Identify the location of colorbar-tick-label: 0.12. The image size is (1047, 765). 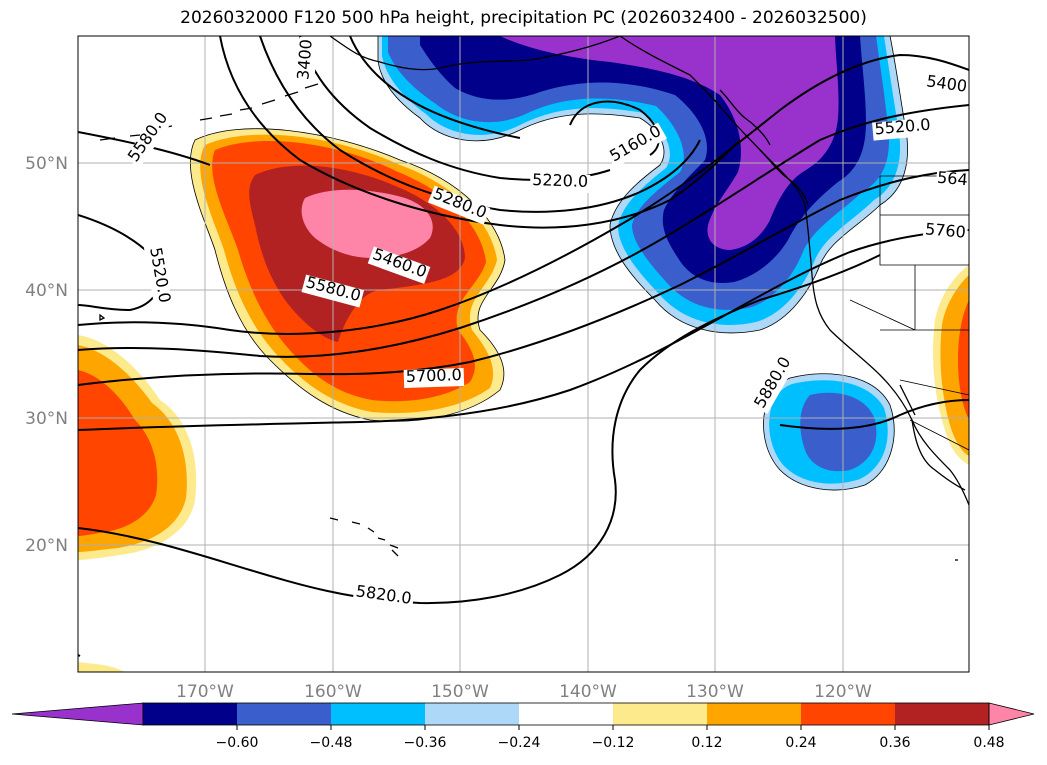
(706, 743).